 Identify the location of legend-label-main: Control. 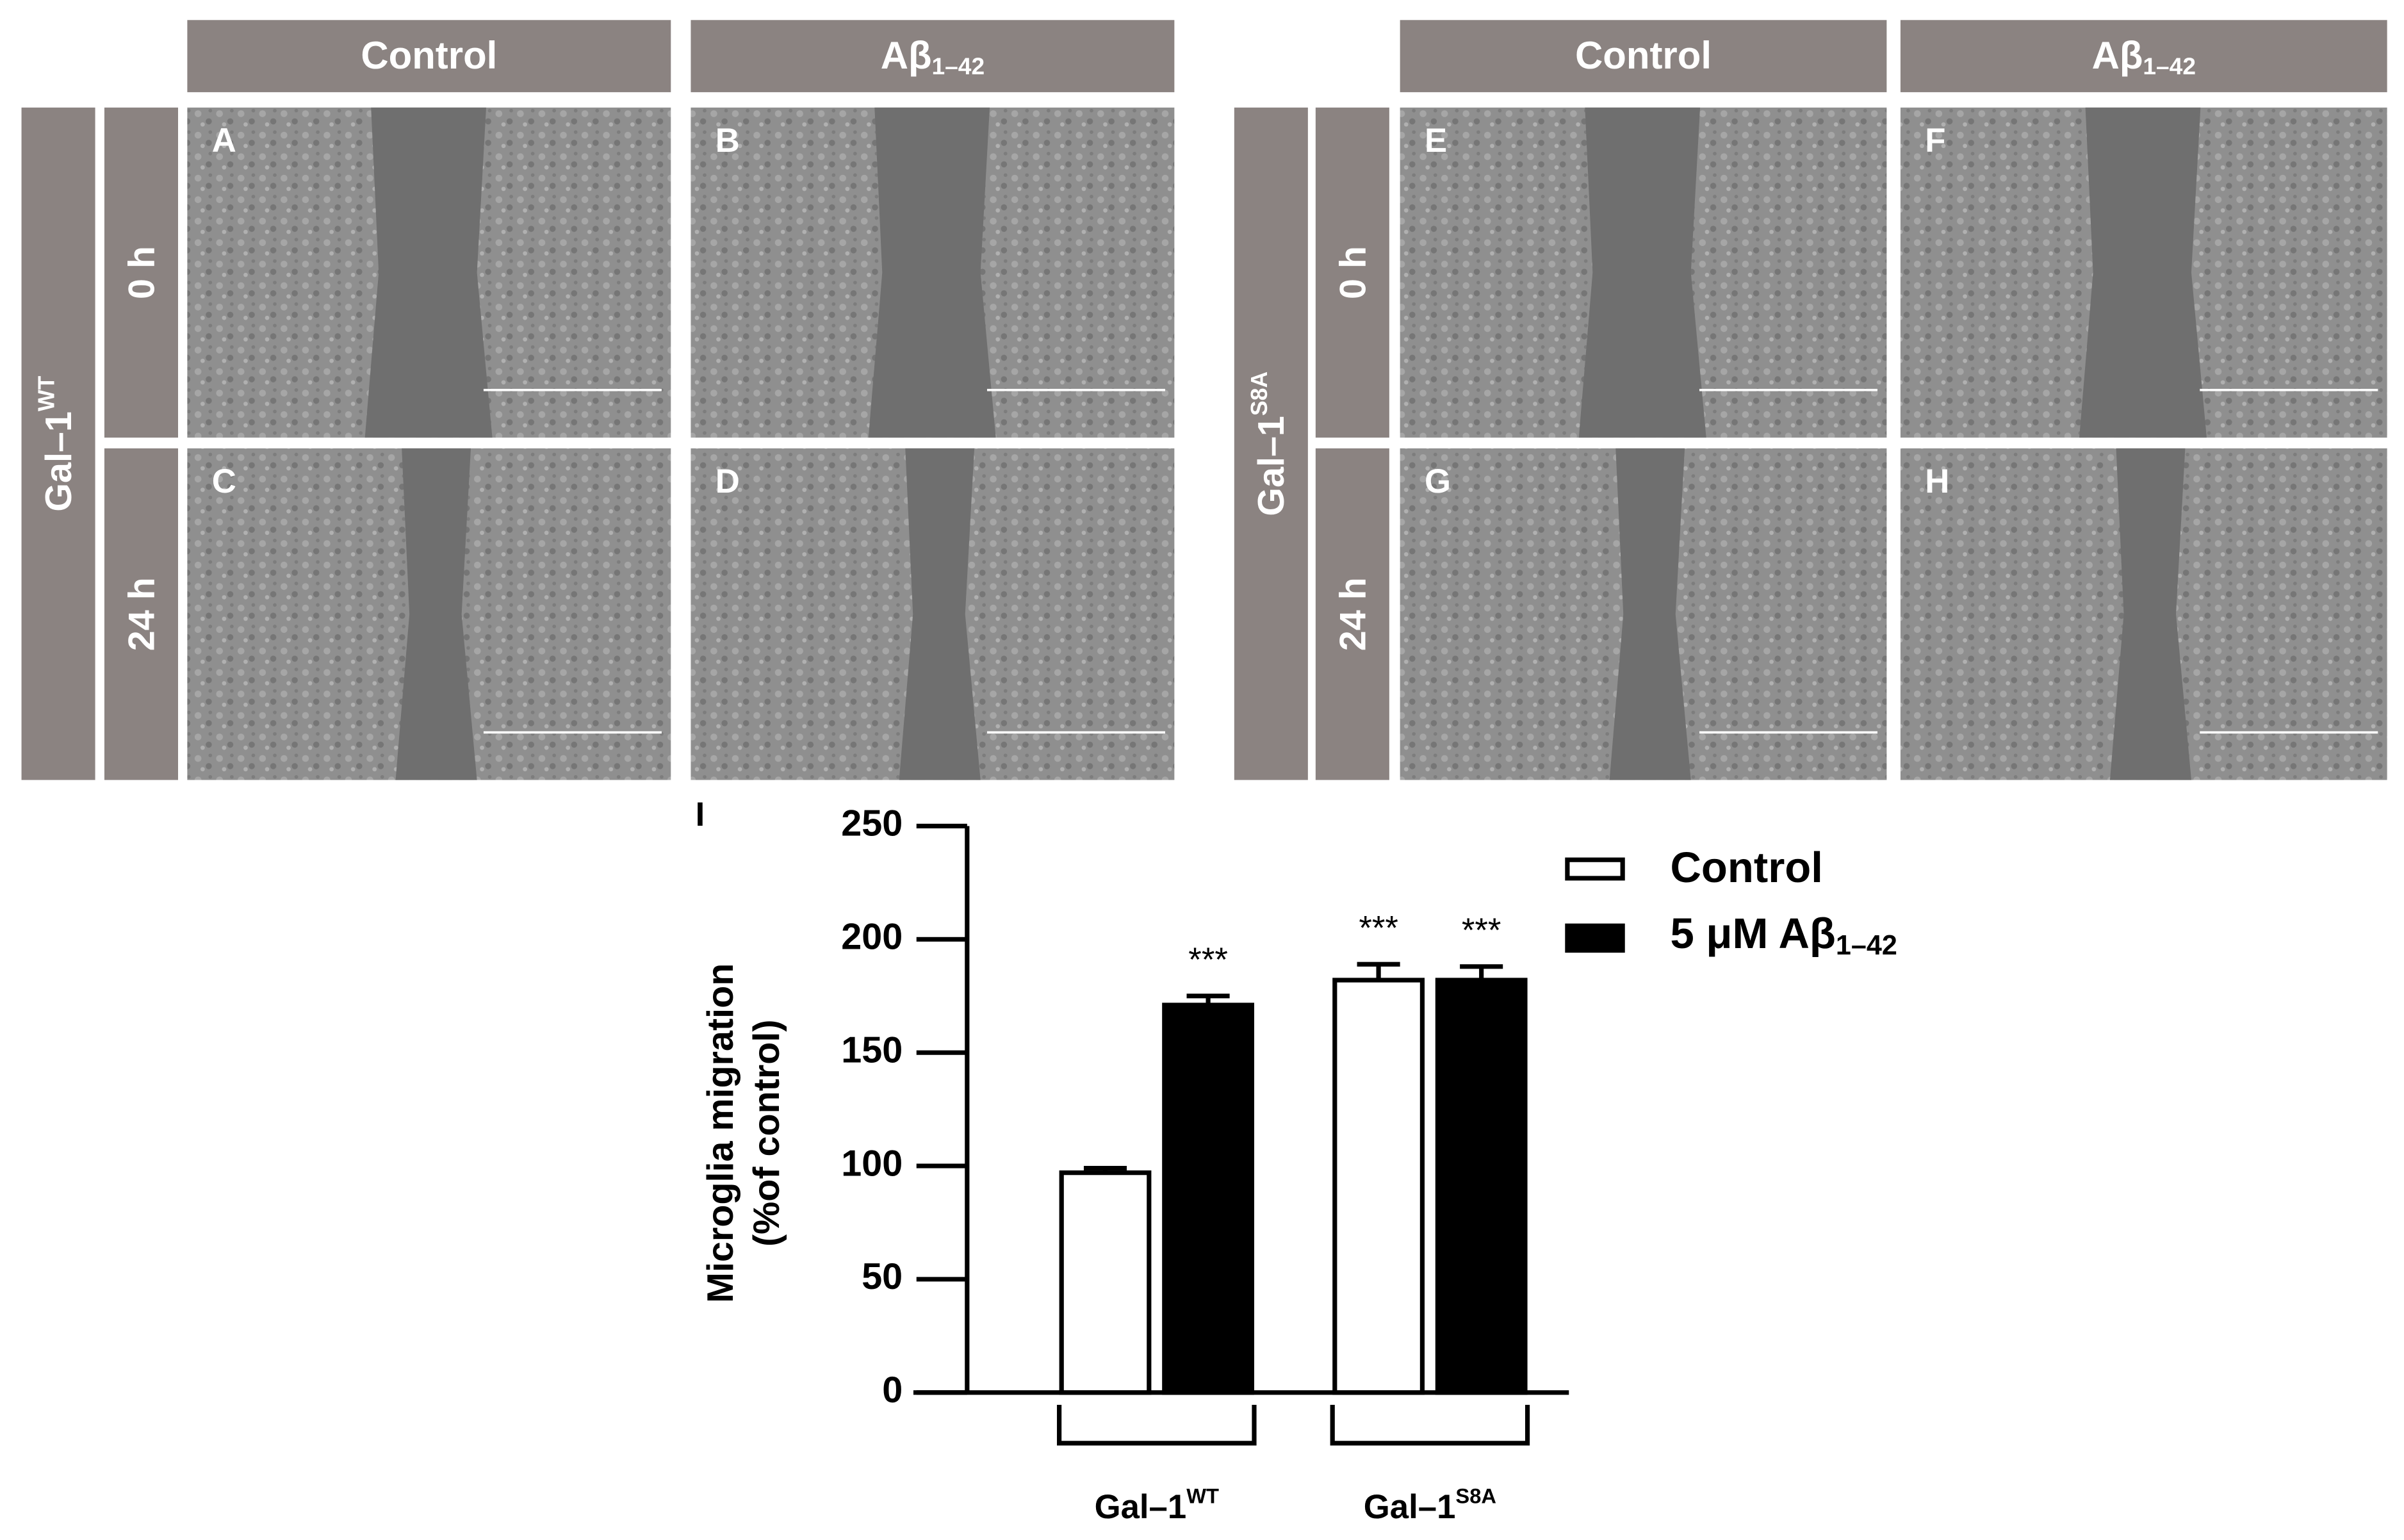
(1746, 868).